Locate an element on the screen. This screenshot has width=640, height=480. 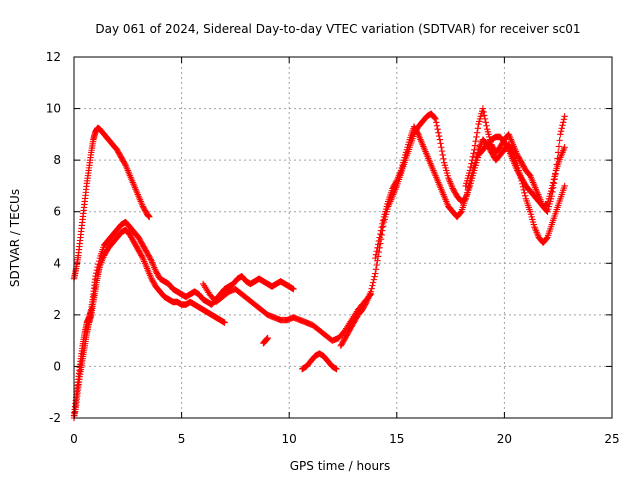
y-tick-label: 8 is located at coordinates (57, 160).